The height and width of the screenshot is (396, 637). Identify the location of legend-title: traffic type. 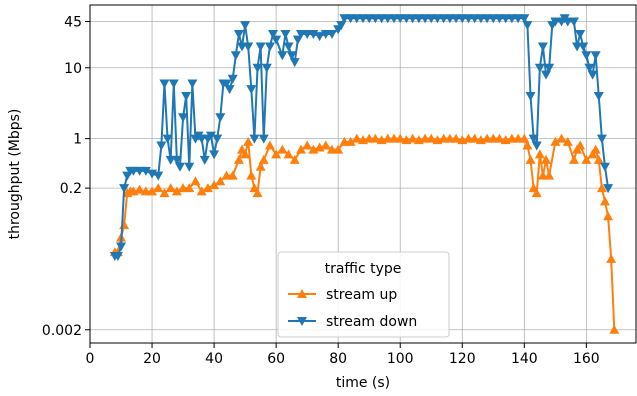
(363, 269).